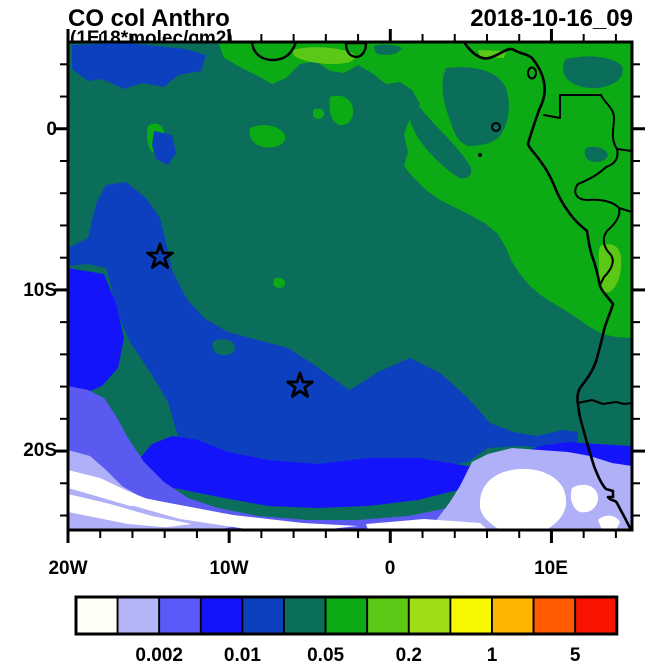 The height and width of the screenshot is (667, 650). I want to click on contour-region-teal-notch-top, so click(388, 49).